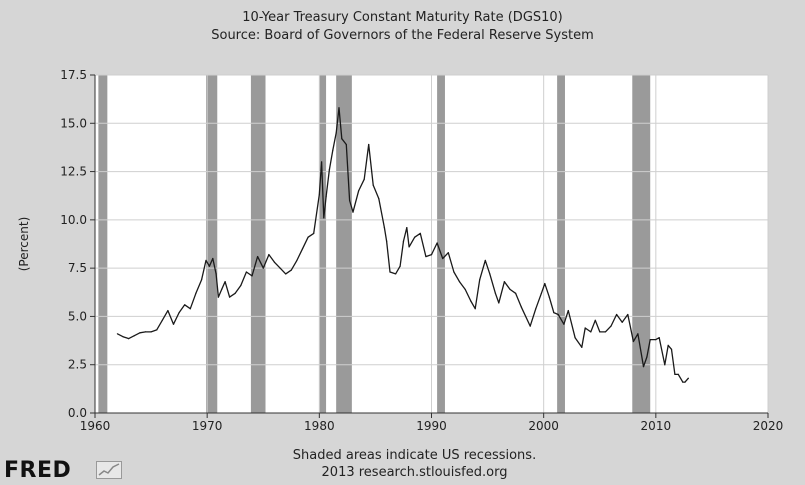  I want to click on y-tick-label: 0.0, so click(77, 413).